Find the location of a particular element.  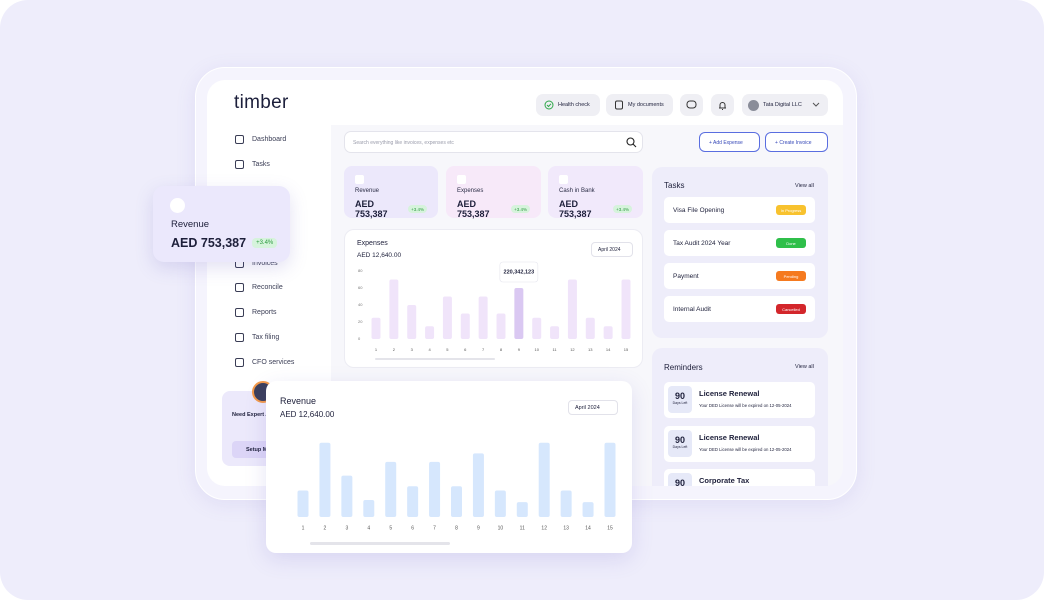

stat-label: Cash in Bank is located at coordinates (577, 191).